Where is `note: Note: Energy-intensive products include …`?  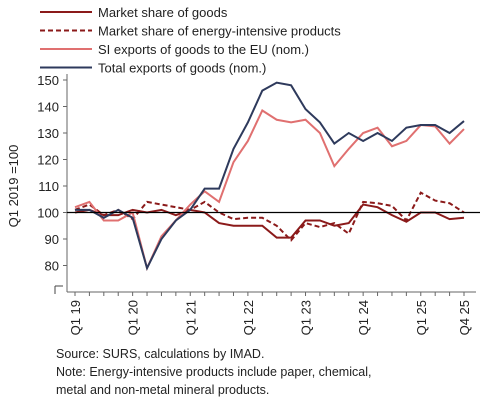 note: Note: Energy-intensive products include … is located at coordinates (213, 372).